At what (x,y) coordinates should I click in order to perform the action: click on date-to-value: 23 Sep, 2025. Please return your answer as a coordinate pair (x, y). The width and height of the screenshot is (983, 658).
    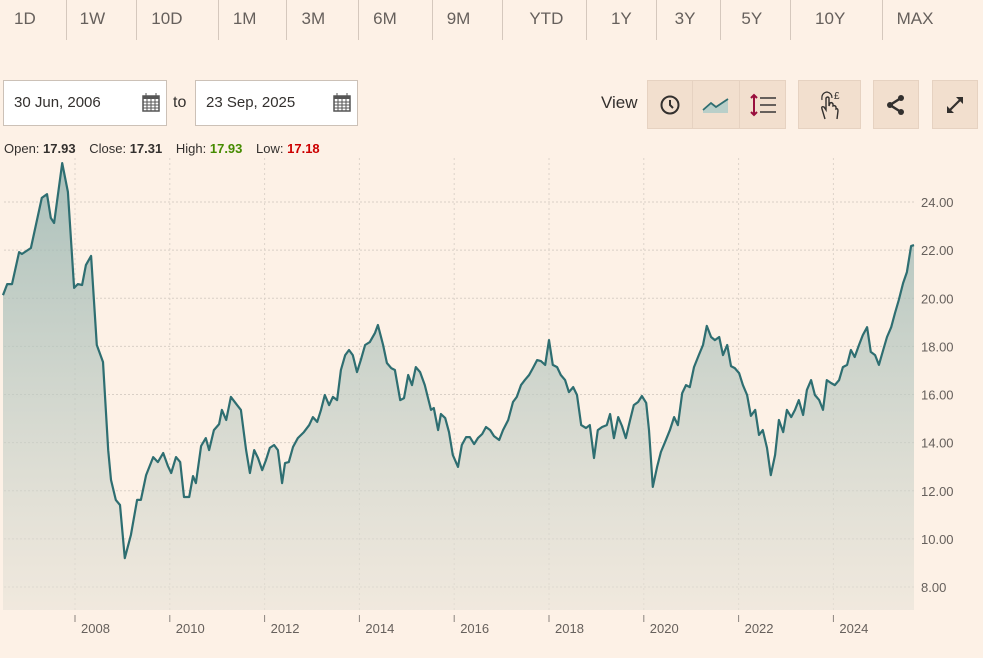
    Looking at the image, I should click on (251, 102).